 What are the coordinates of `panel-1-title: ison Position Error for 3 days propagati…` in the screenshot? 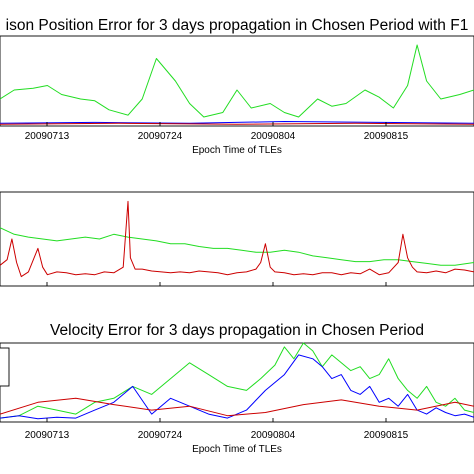 It's located at (237, 25).